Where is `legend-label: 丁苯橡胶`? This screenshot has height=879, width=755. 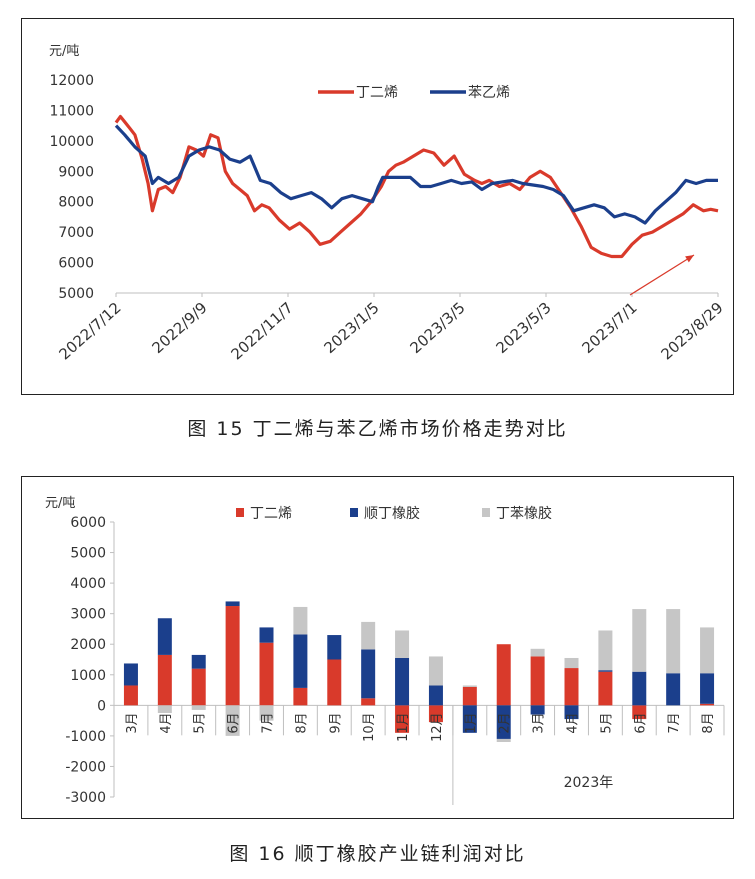 legend-label: 丁苯橡胶 is located at coordinates (524, 513).